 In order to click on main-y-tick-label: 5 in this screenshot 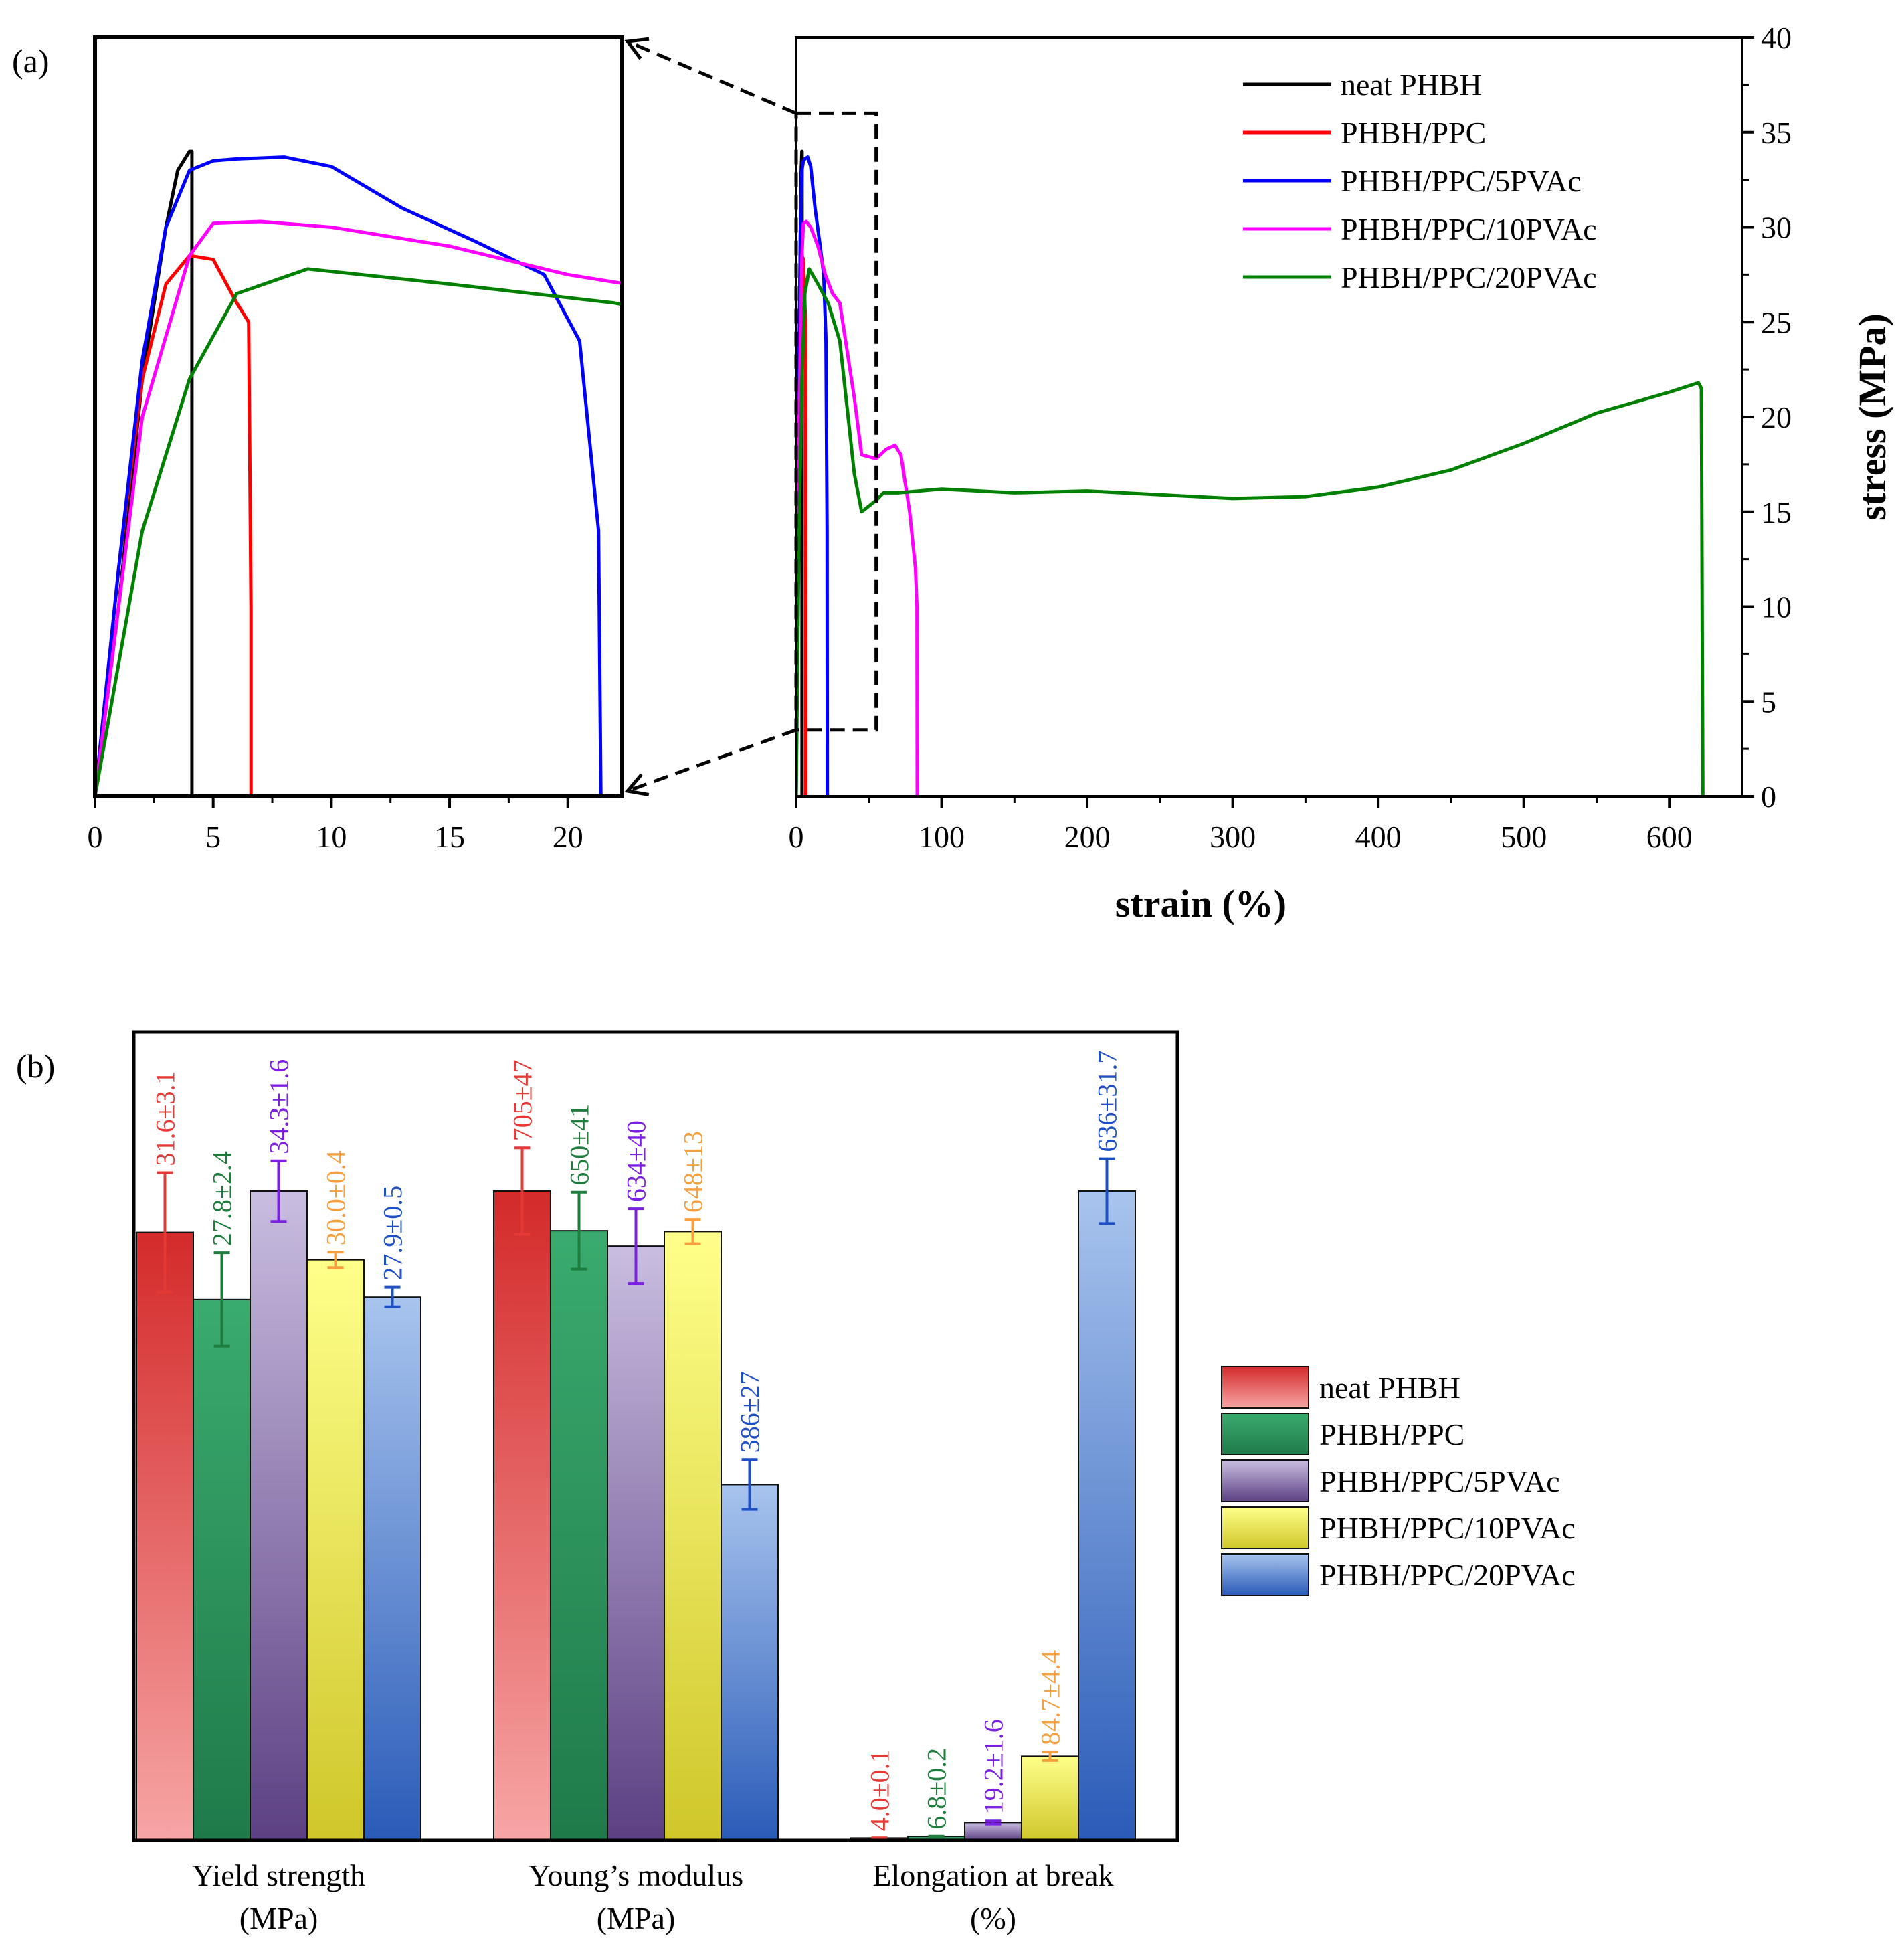, I will do `click(1769, 702)`.